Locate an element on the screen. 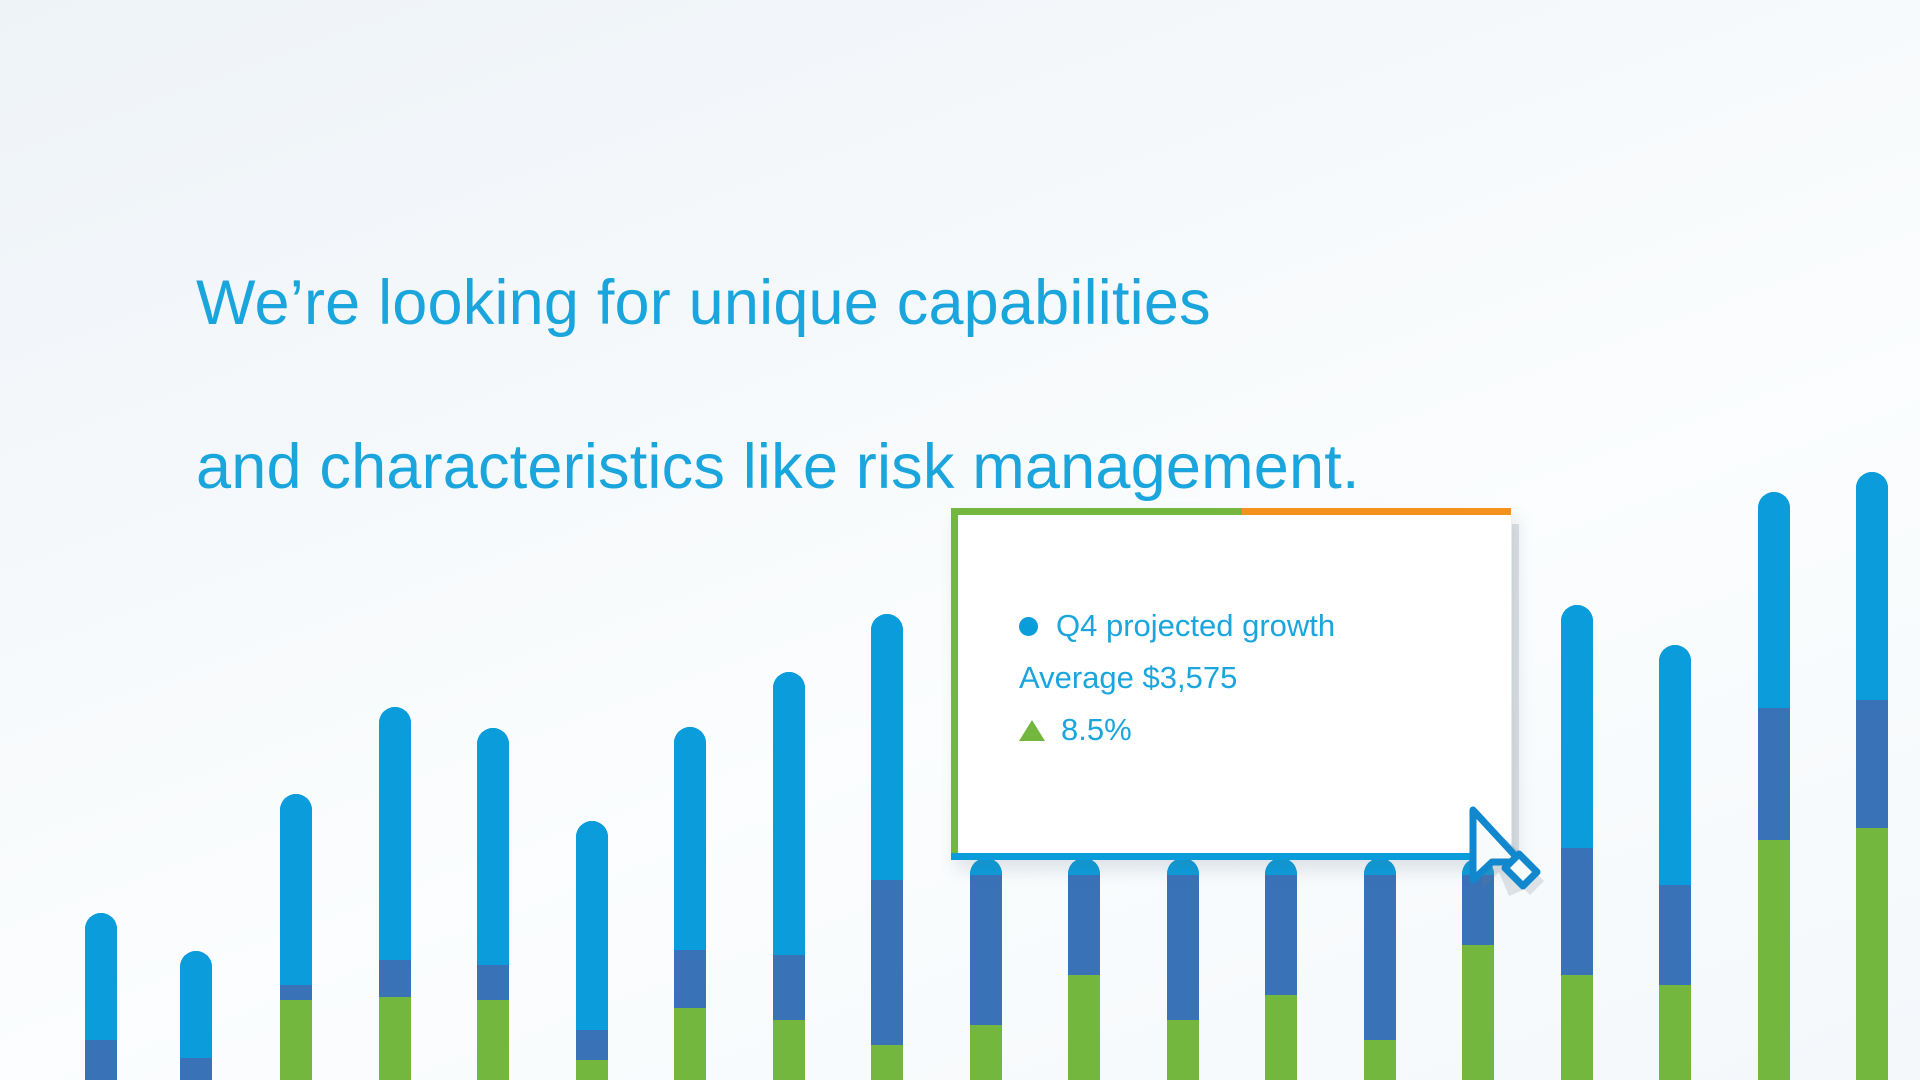 This screenshot has height=1080, width=1920. slider-handle-shadow is located at coordinates (1515, 699).